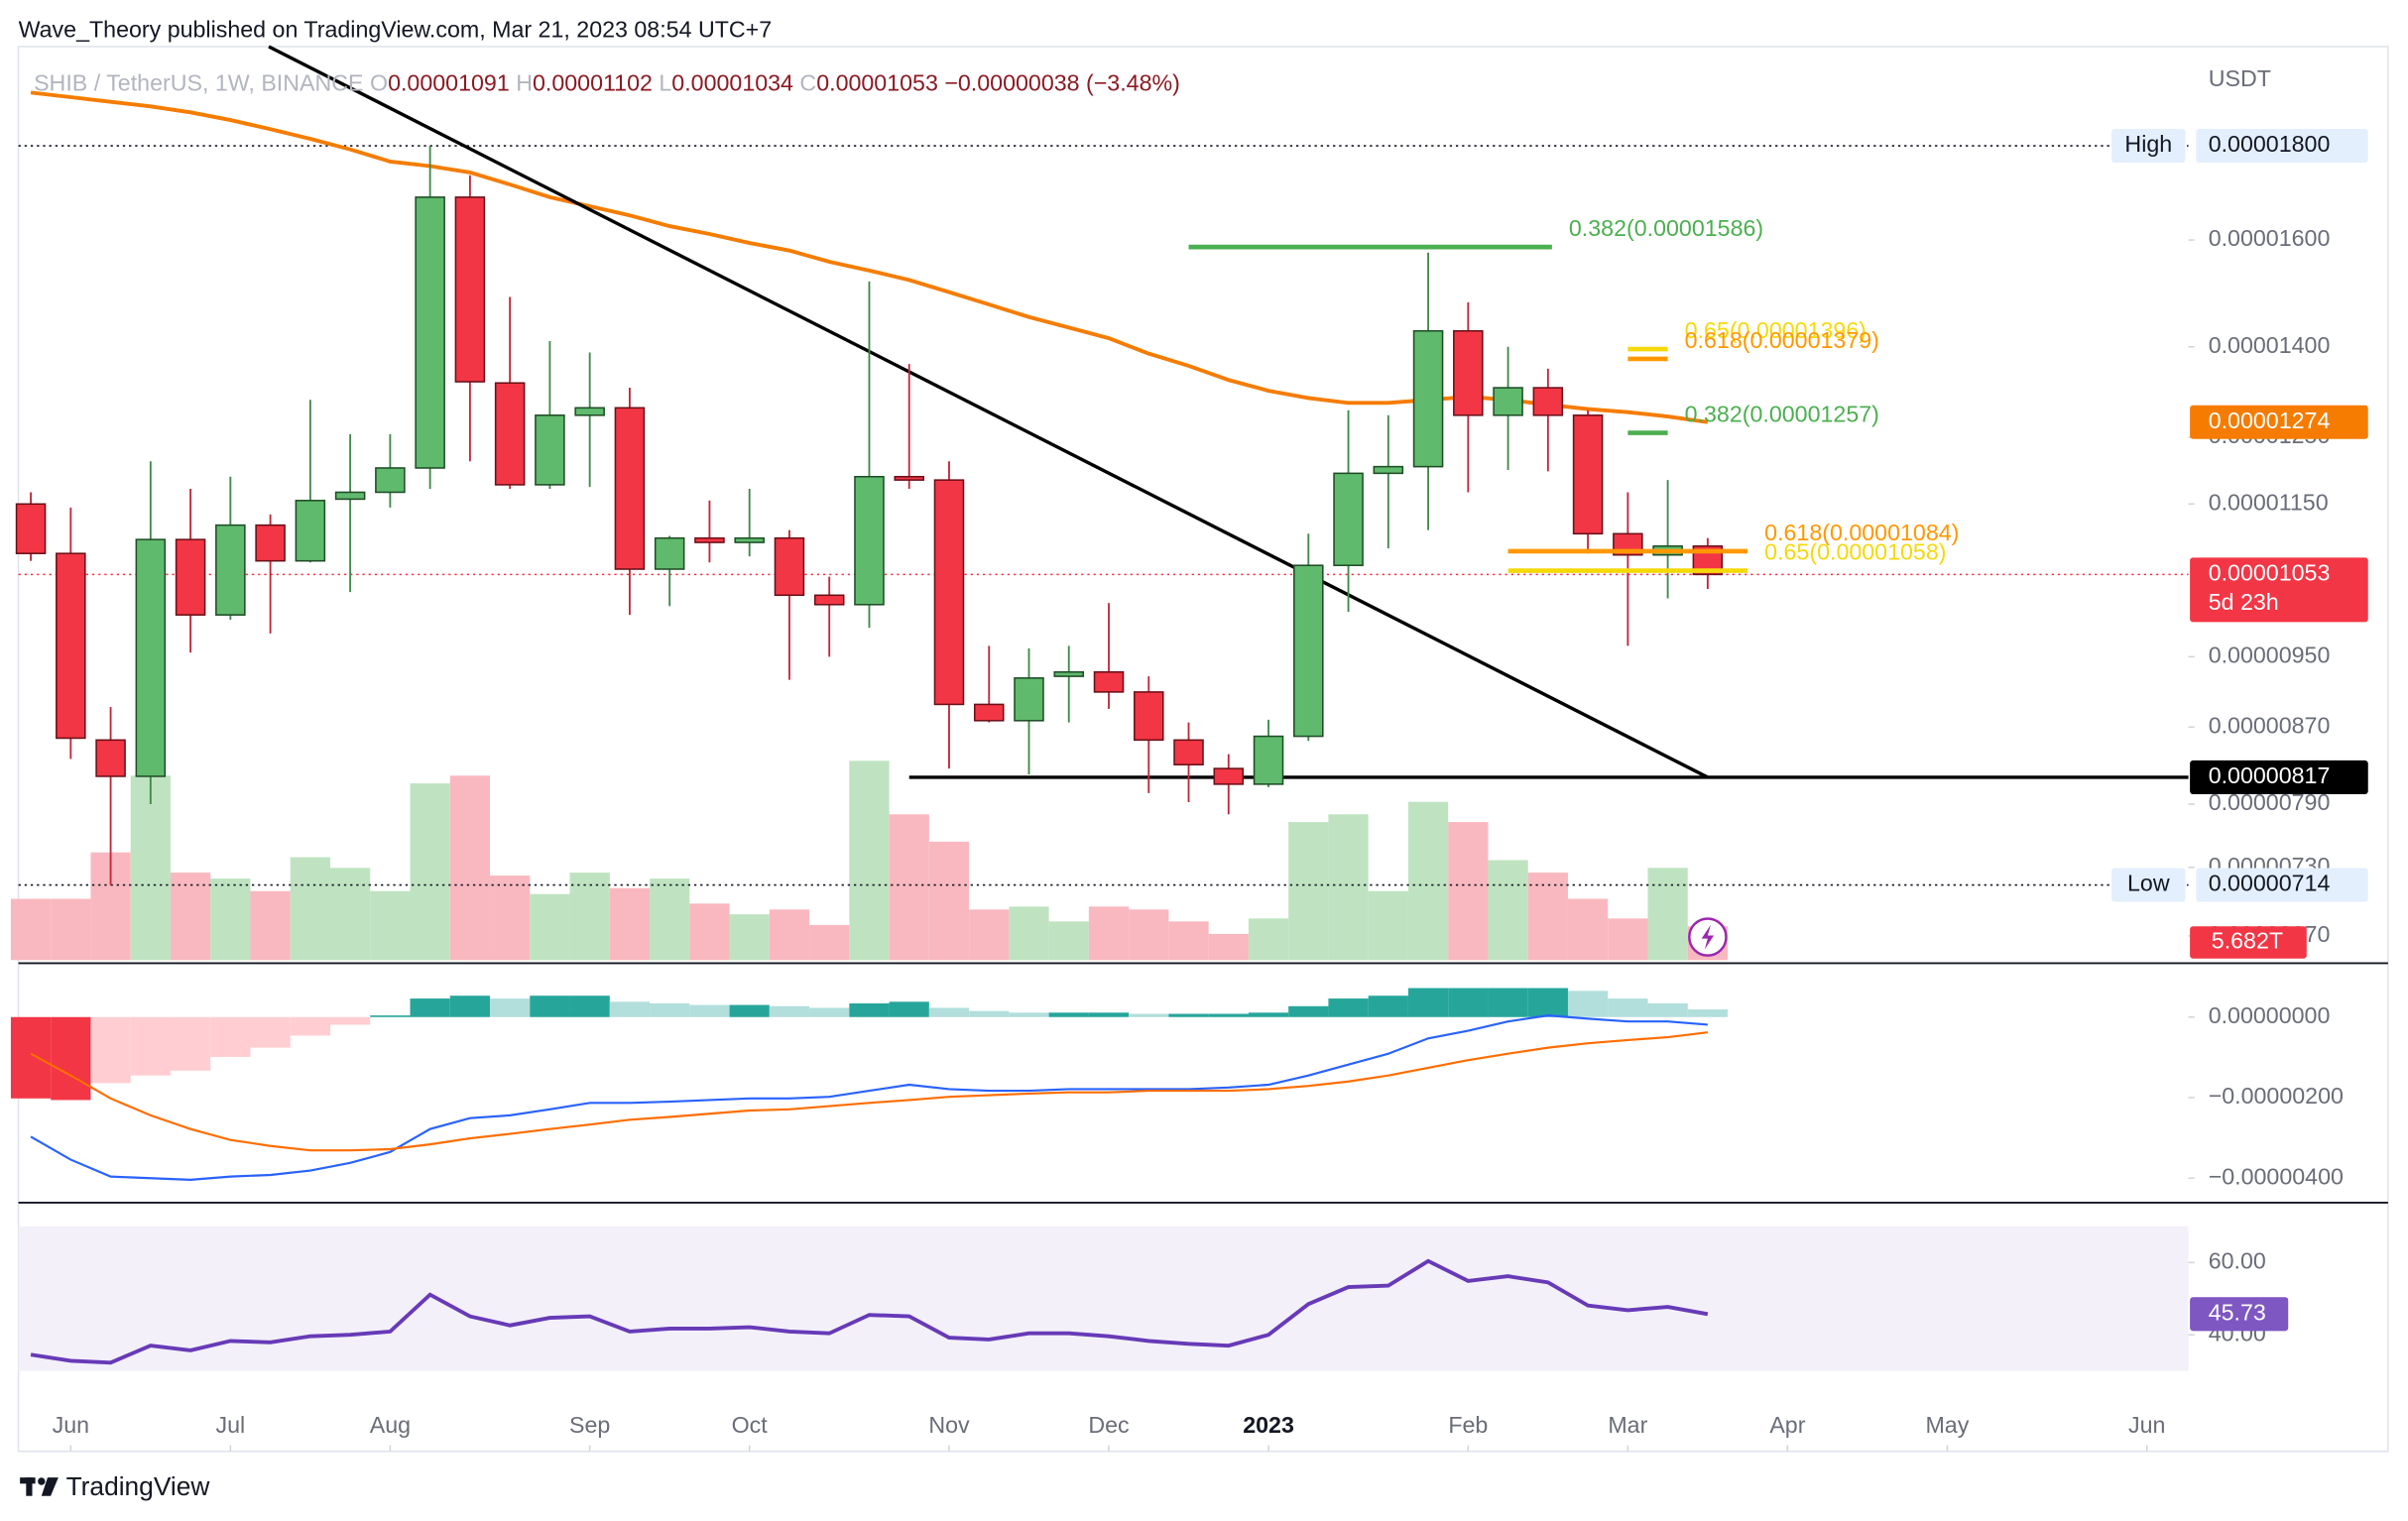 This screenshot has height=1521, width=2408. I want to click on rsi-box, so click(2240, 1314).